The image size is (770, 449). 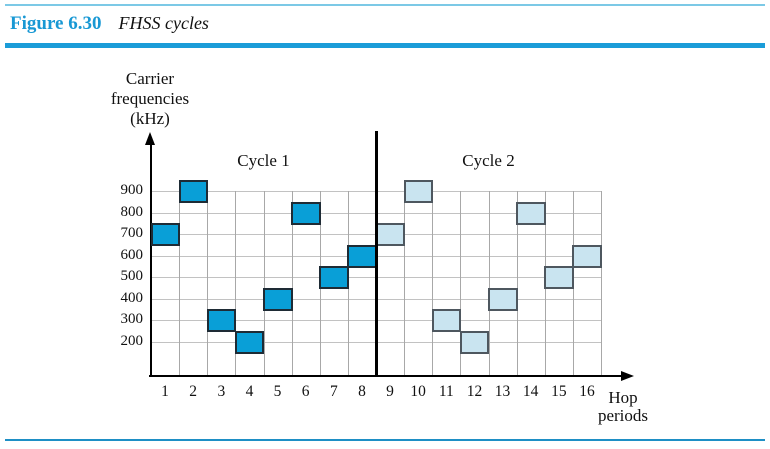 I want to click on x-tick-3: 3, so click(x=221, y=391).